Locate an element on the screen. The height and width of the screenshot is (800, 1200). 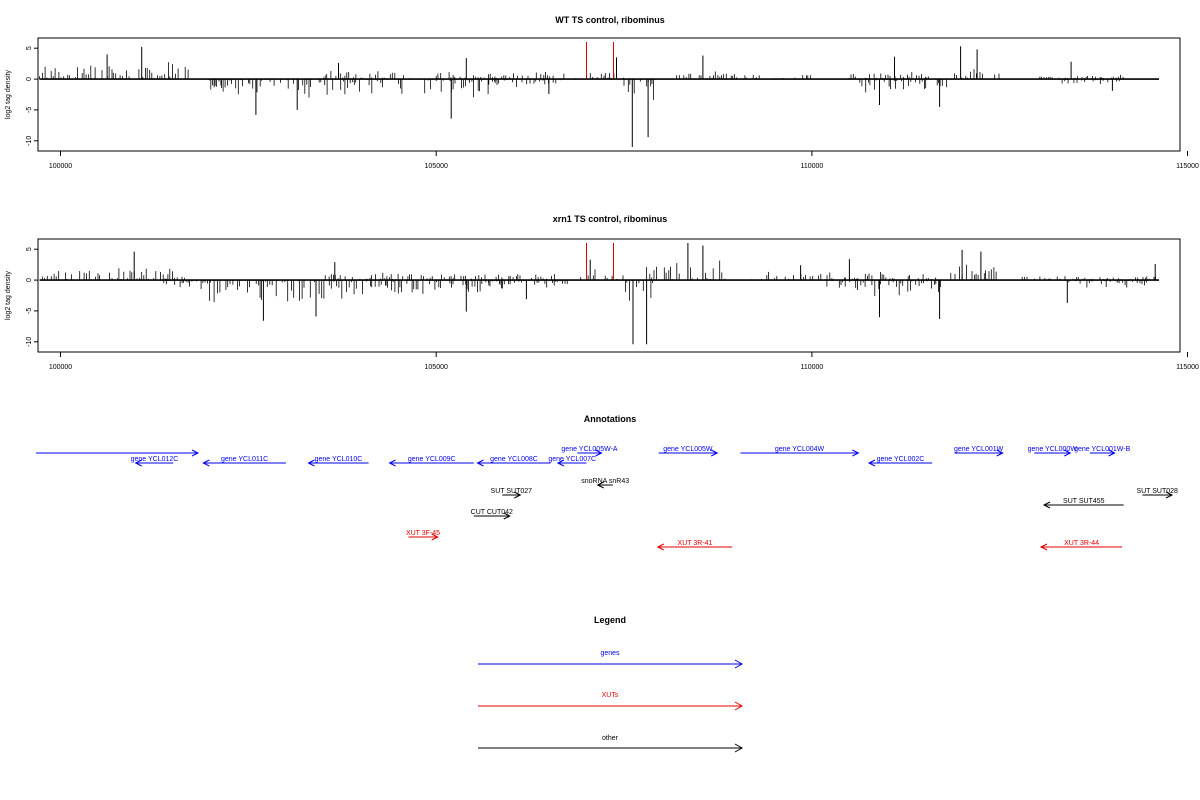
annotations-title: Annotations is located at coordinates (610, 419).